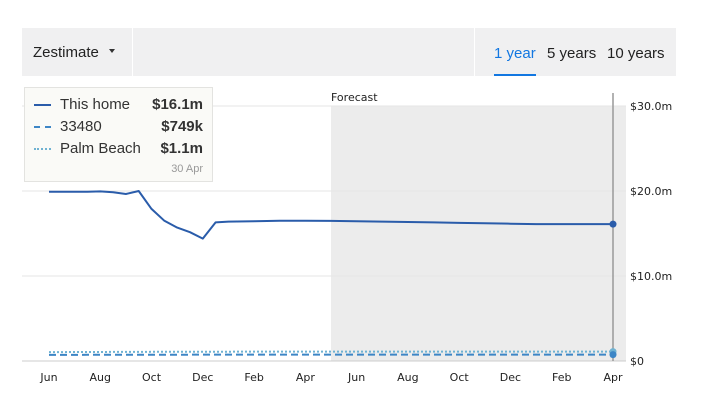 The height and width of the screenshot is (412, 719). What do you see at coordinates (651, 191) in the screenshot?
I see `y-tick-label: $20.0m` at bounding box center [651, 191].